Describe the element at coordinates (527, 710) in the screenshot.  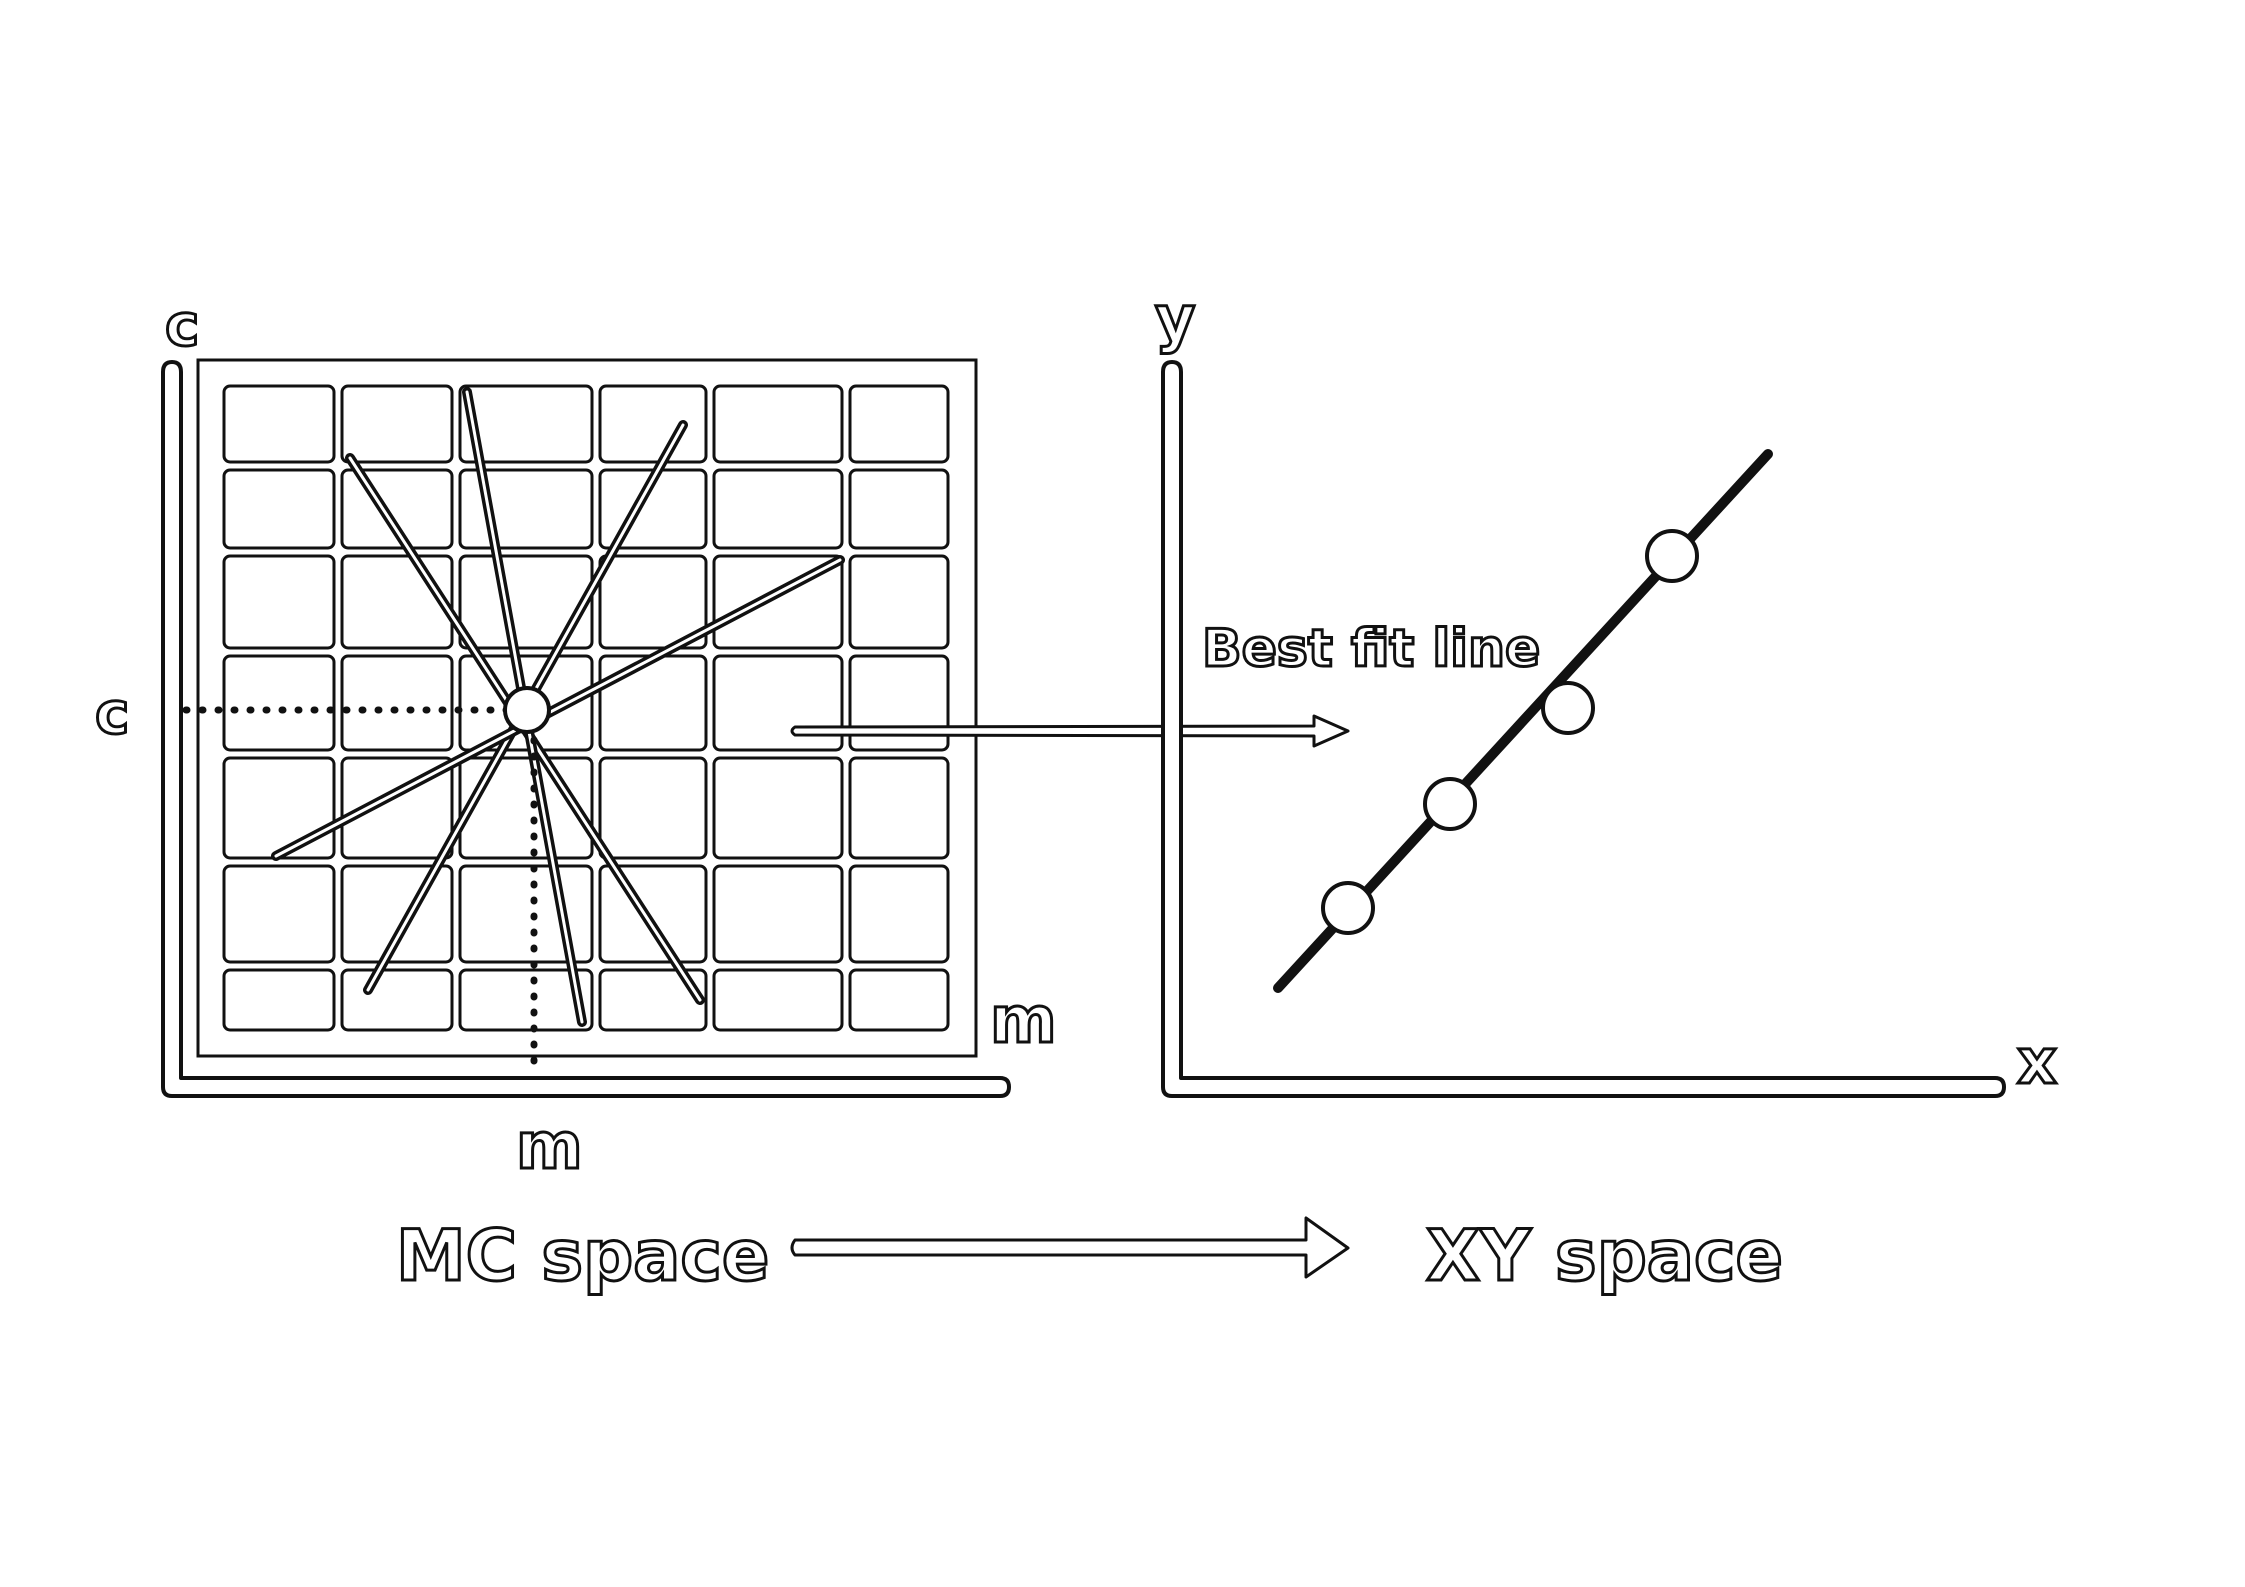
I see `intersection-point` at that location.